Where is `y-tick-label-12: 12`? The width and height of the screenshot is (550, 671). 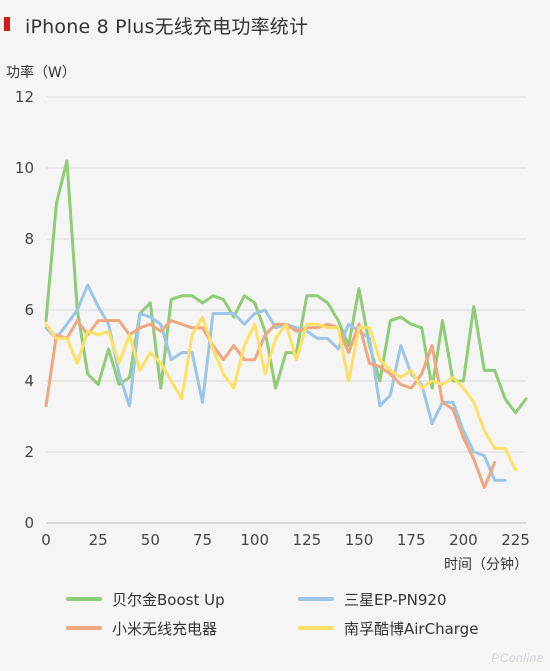
y-tick-label-12: 12 is located at coordinates (24, 97).